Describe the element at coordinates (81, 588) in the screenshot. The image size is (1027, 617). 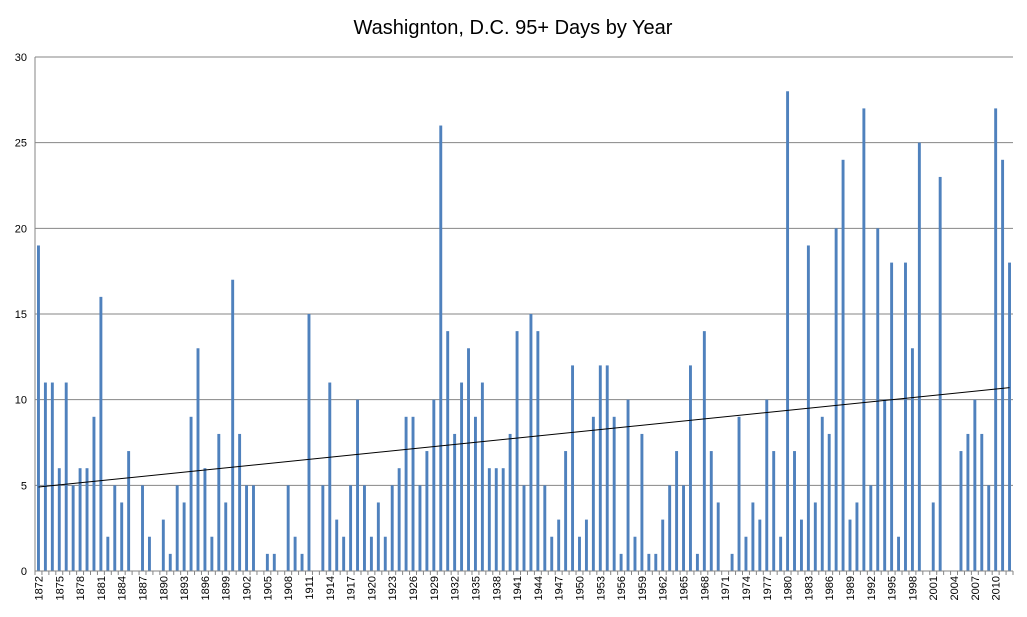
I see `x-tick-label: 1878` at that location.